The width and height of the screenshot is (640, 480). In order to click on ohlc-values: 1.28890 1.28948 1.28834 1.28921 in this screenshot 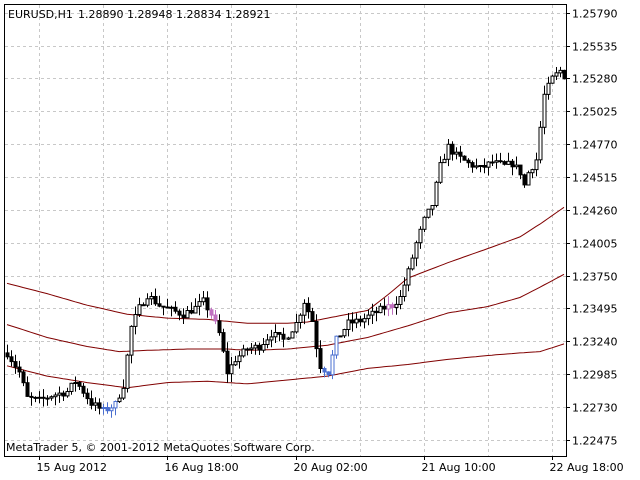, I will do `click(174, 14)`.